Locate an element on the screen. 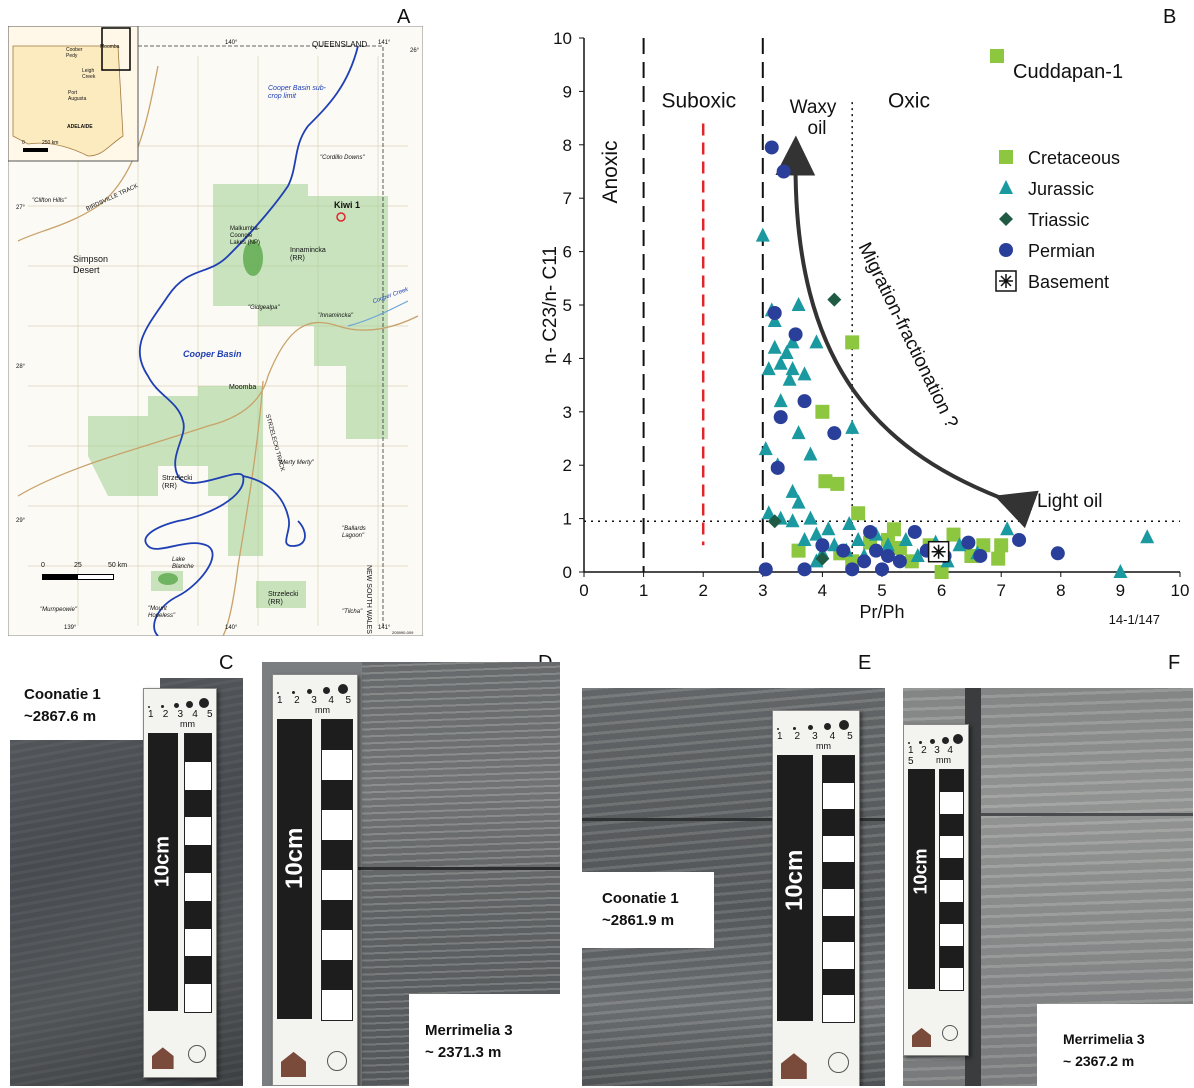 This screenshot has width=1194, height=1088. zone-label-anoxic: Anoxic is located at coordinates (610, 172).